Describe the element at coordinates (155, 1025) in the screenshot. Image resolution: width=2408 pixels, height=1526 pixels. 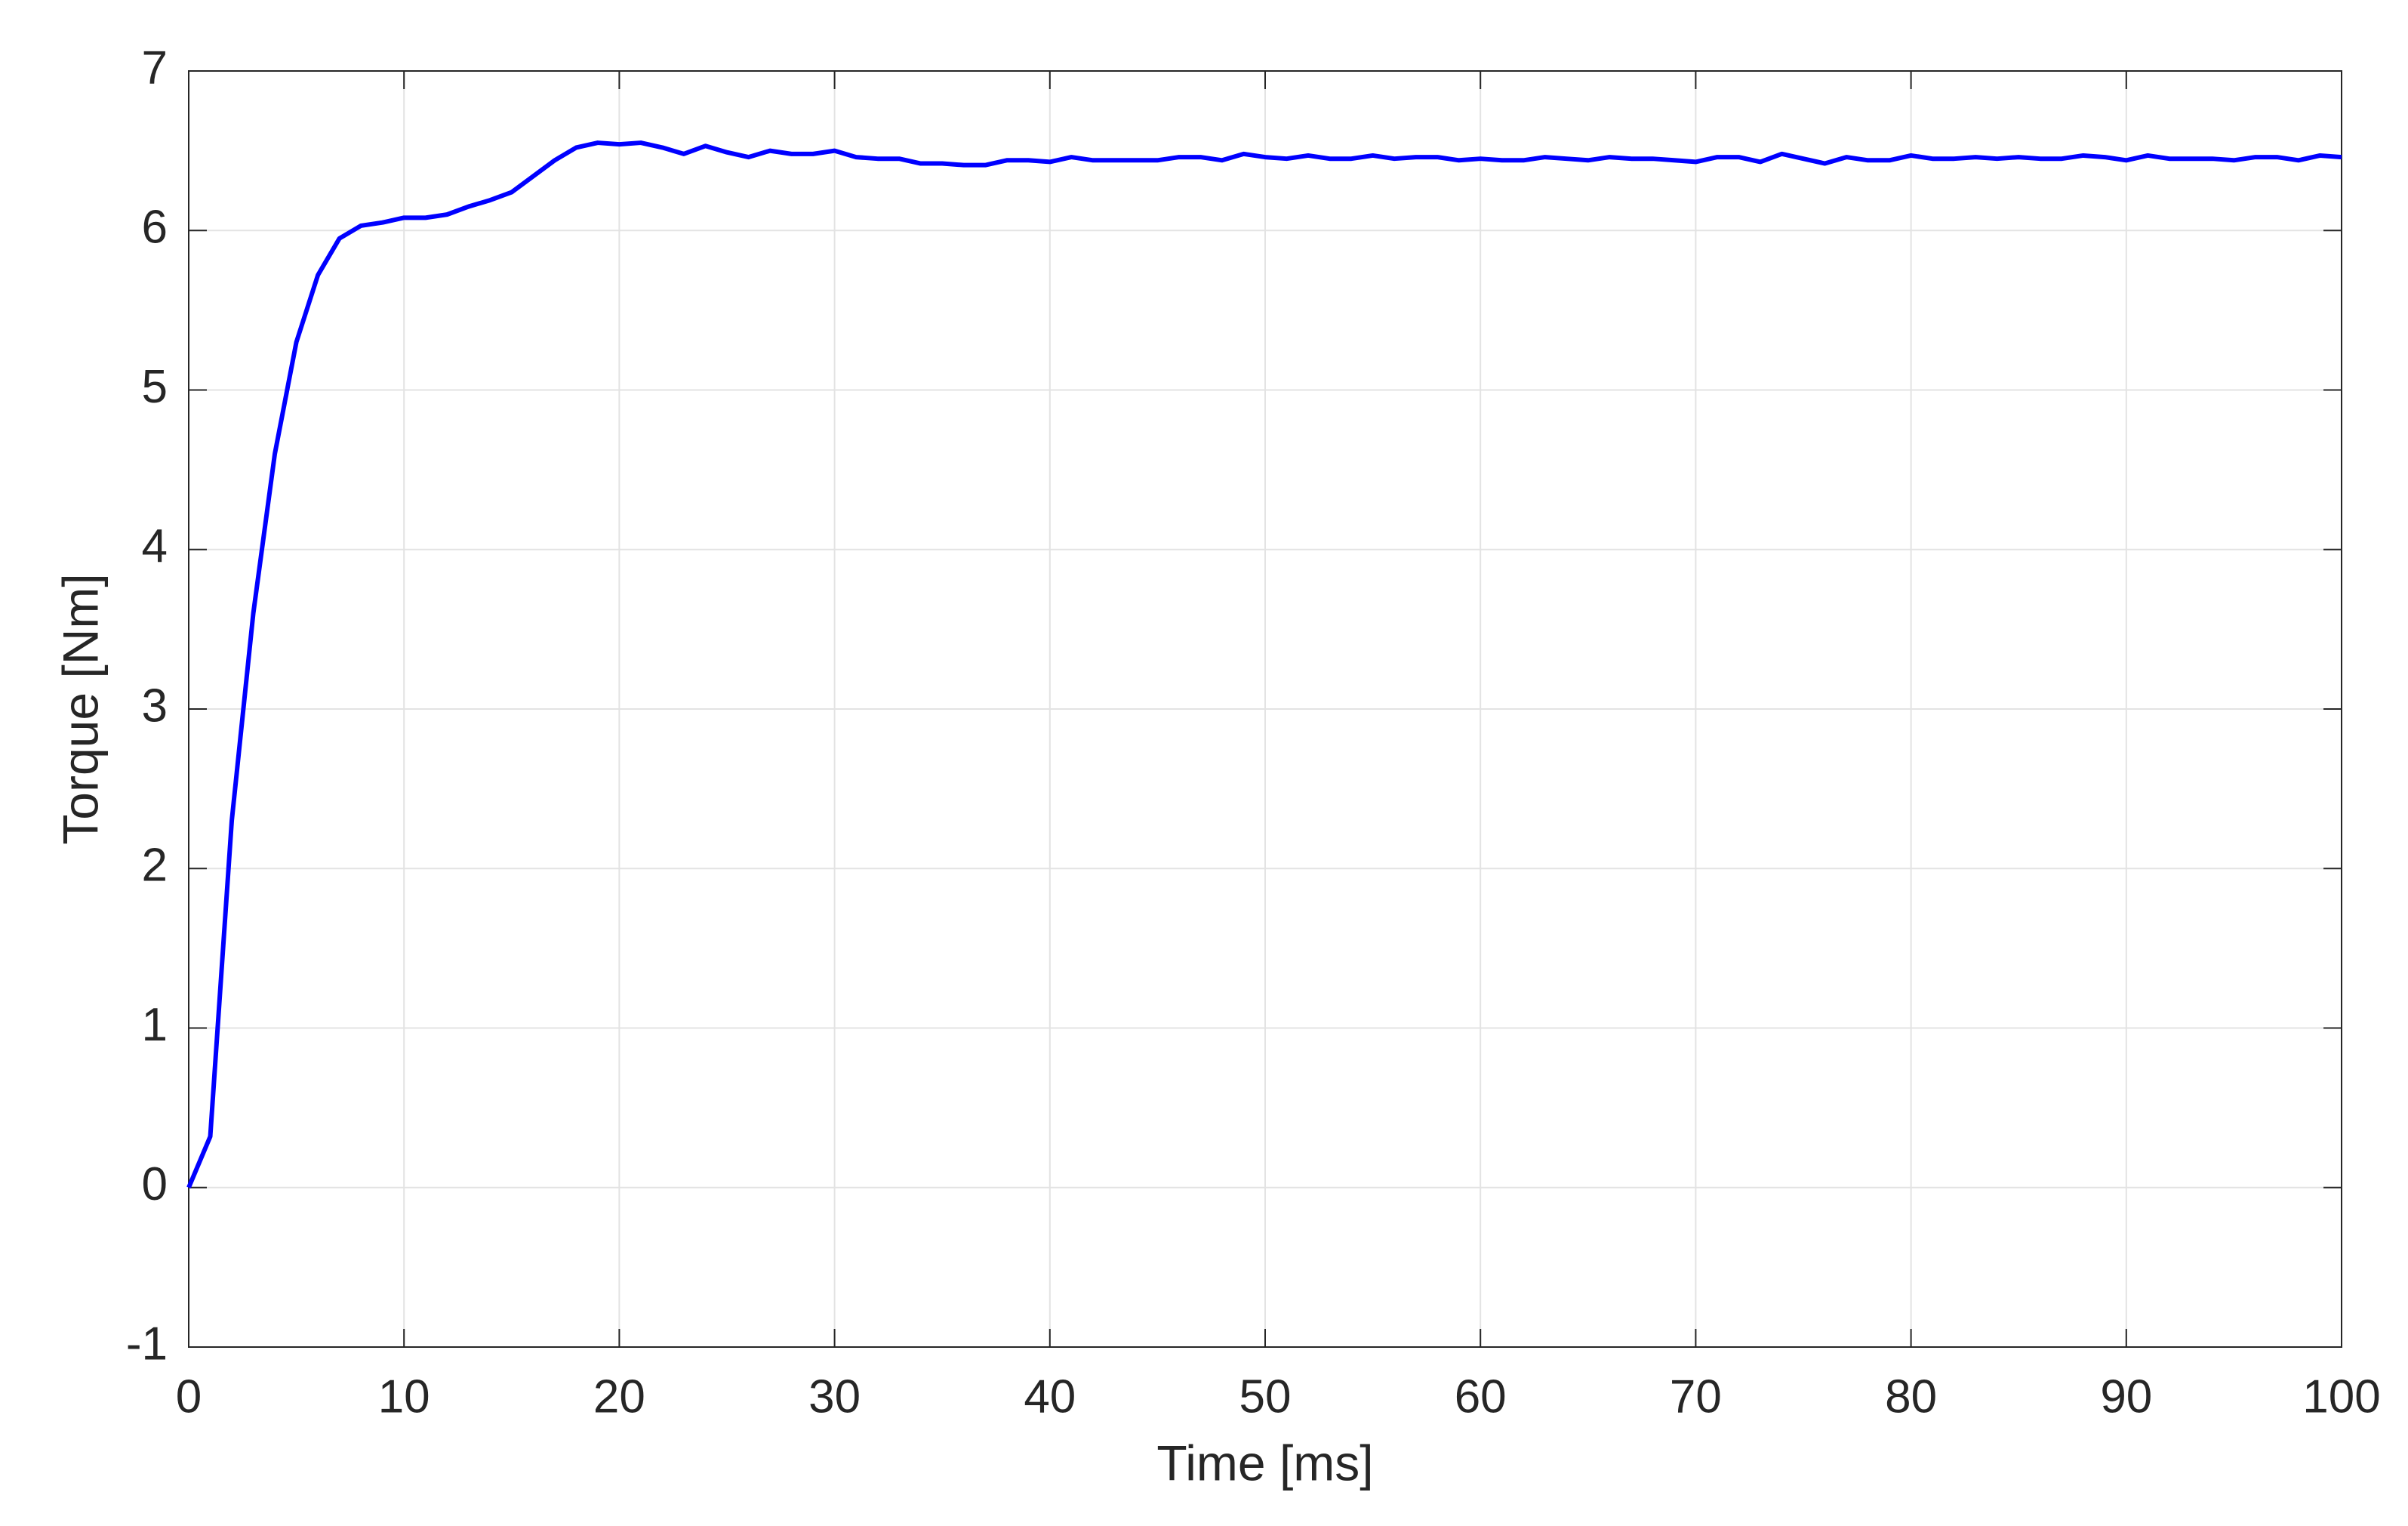
I see `y-tick-label: 1` at that location.